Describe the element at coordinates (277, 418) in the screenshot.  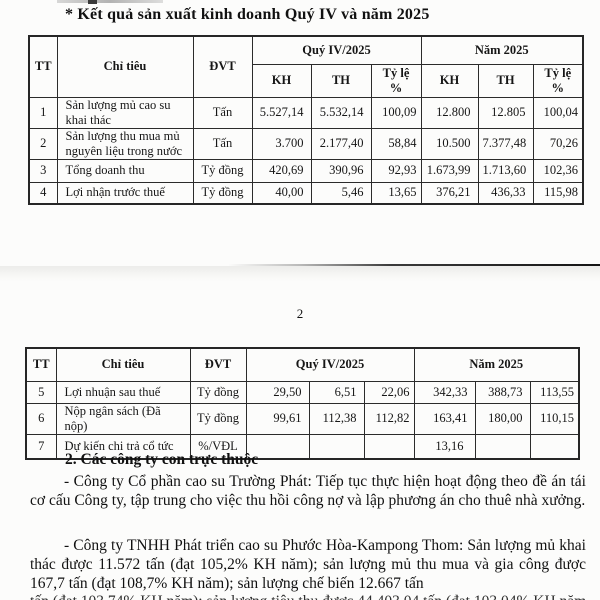
I see `cell-q-kh: 99,61` at that location.